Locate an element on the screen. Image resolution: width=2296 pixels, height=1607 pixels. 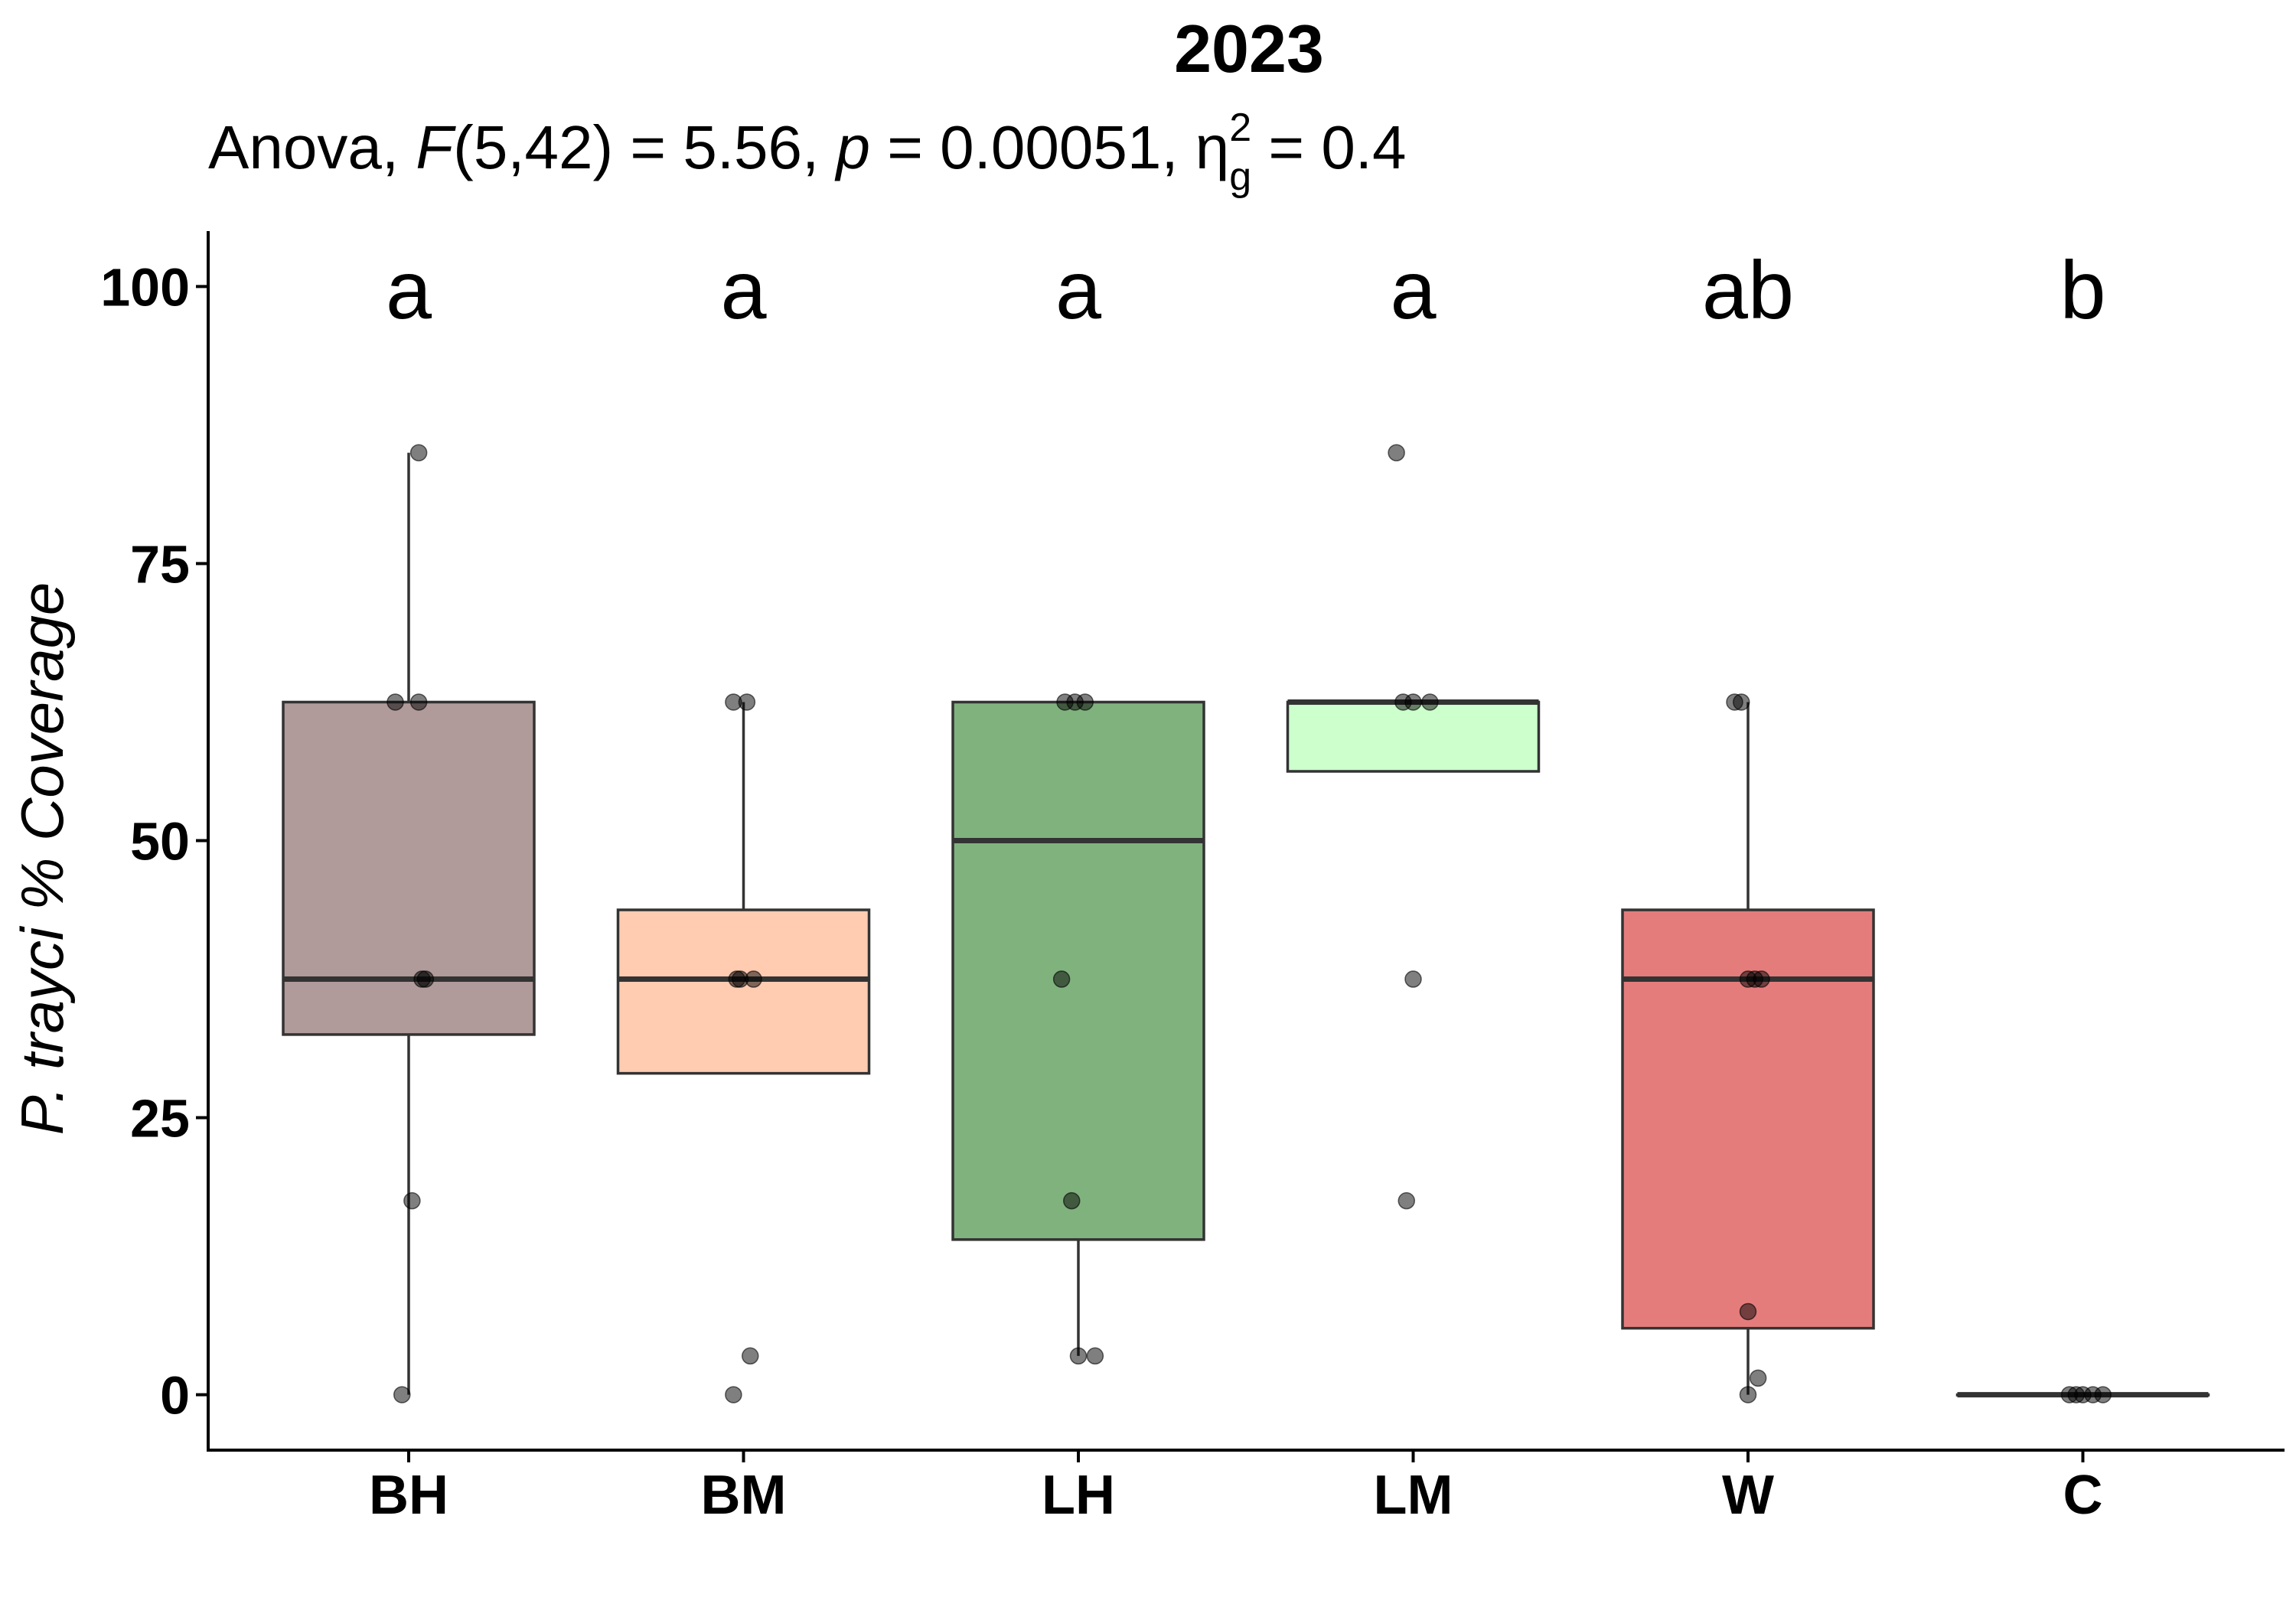
significance-letter: b is located at coordinates (2082, 289).